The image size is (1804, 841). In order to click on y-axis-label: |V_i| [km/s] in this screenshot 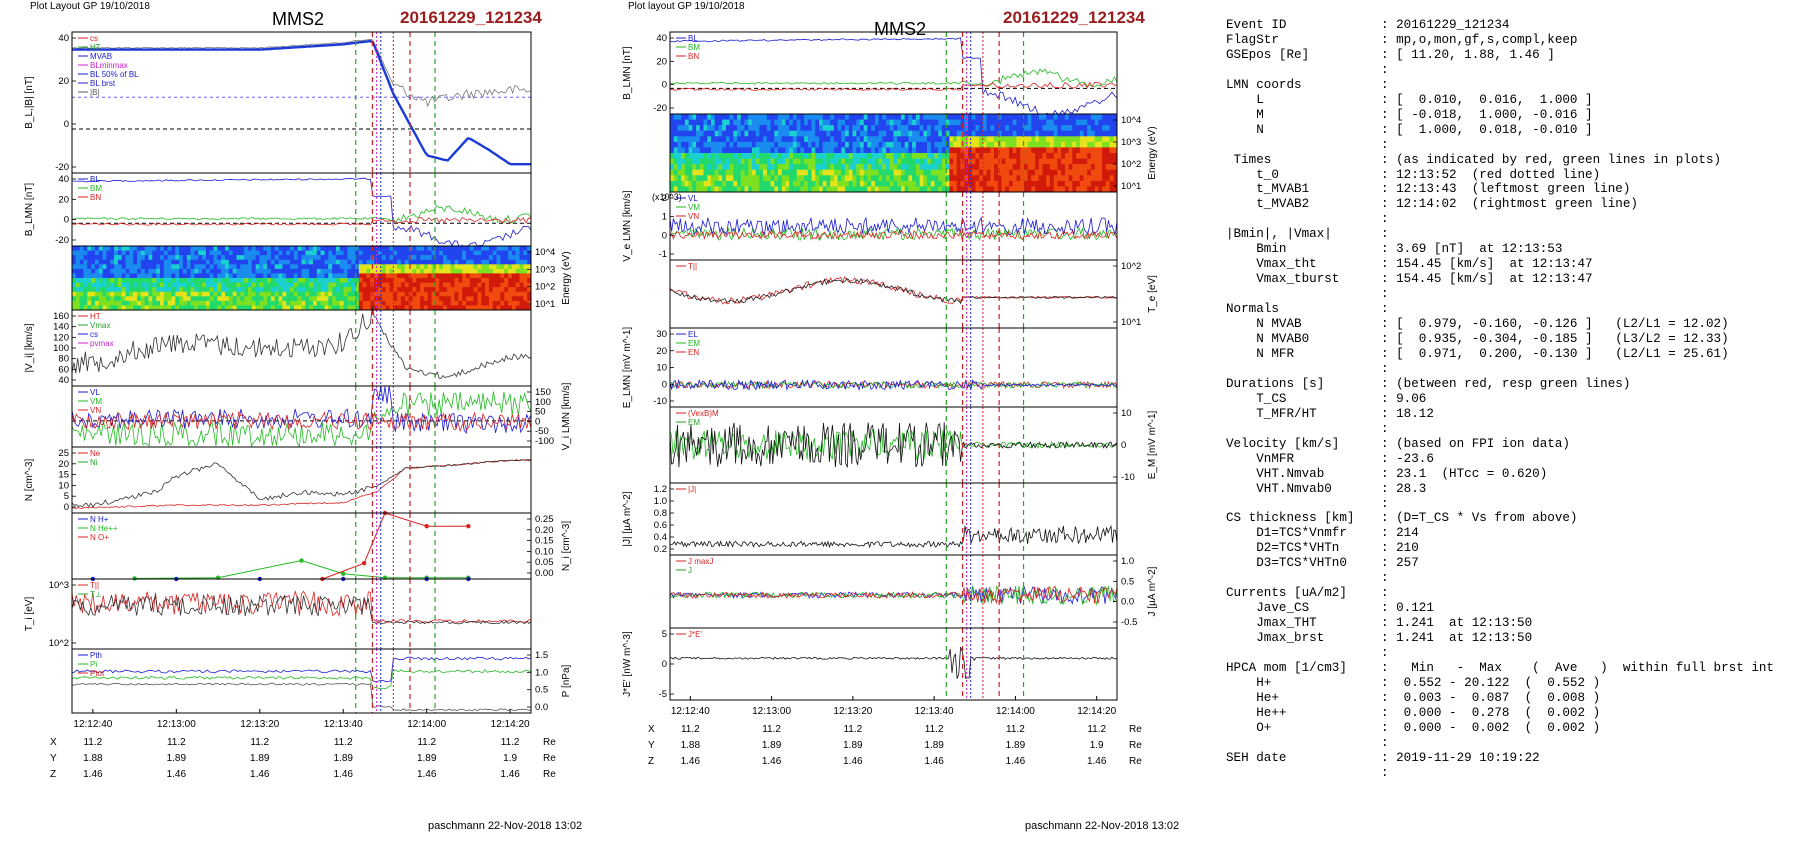, I will do `click(29, 347)`.